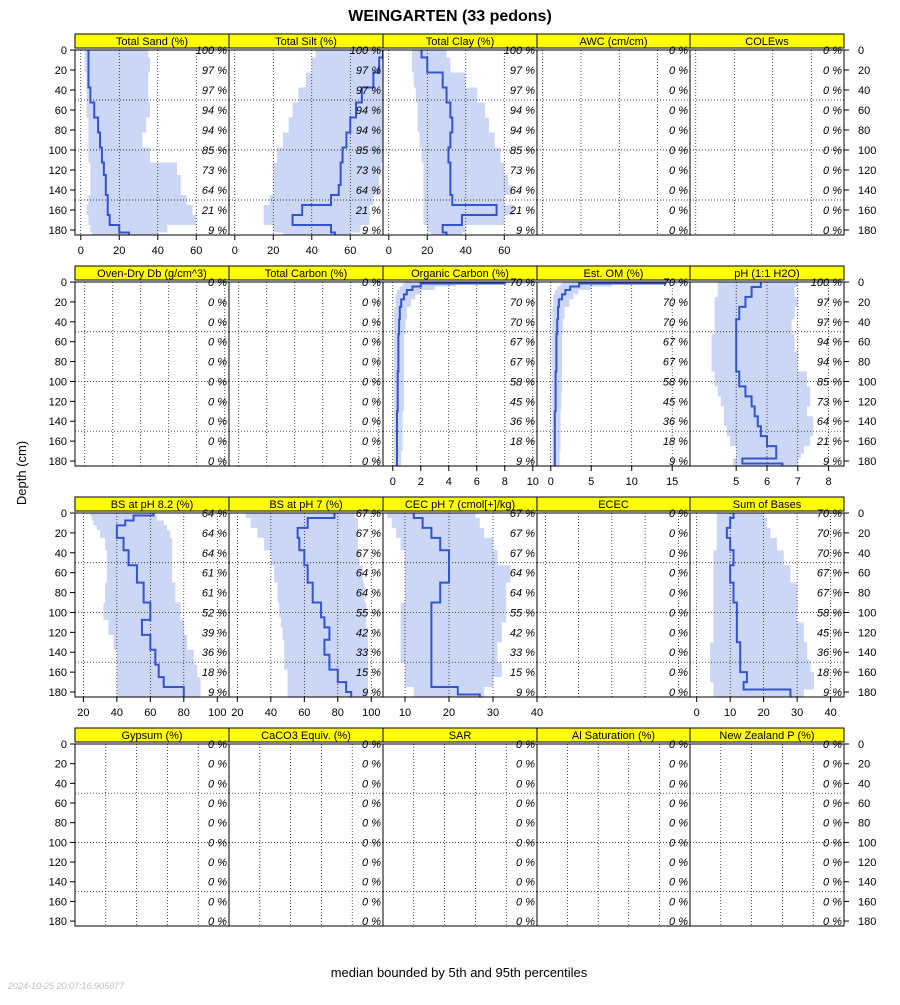 The height and width of the screenshot is (1005, 900). Describe the element at coordinates (66, 986) in the screenshot. I see `timestamp: 2024-10-25 20:07:16.905077` at that location.